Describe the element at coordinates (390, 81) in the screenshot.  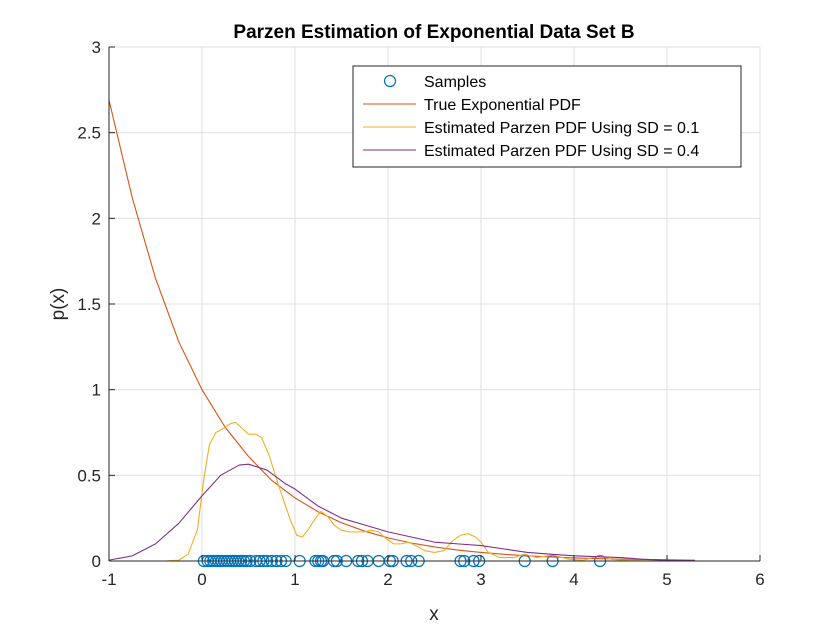
I see `legend-swatch-marker` at that location.